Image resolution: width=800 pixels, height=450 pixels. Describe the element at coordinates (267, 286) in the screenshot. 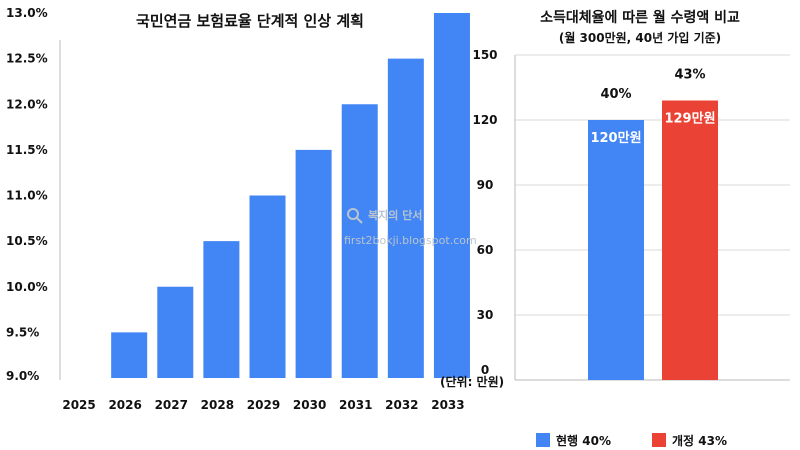

I see `left-bar-2029` at that location.